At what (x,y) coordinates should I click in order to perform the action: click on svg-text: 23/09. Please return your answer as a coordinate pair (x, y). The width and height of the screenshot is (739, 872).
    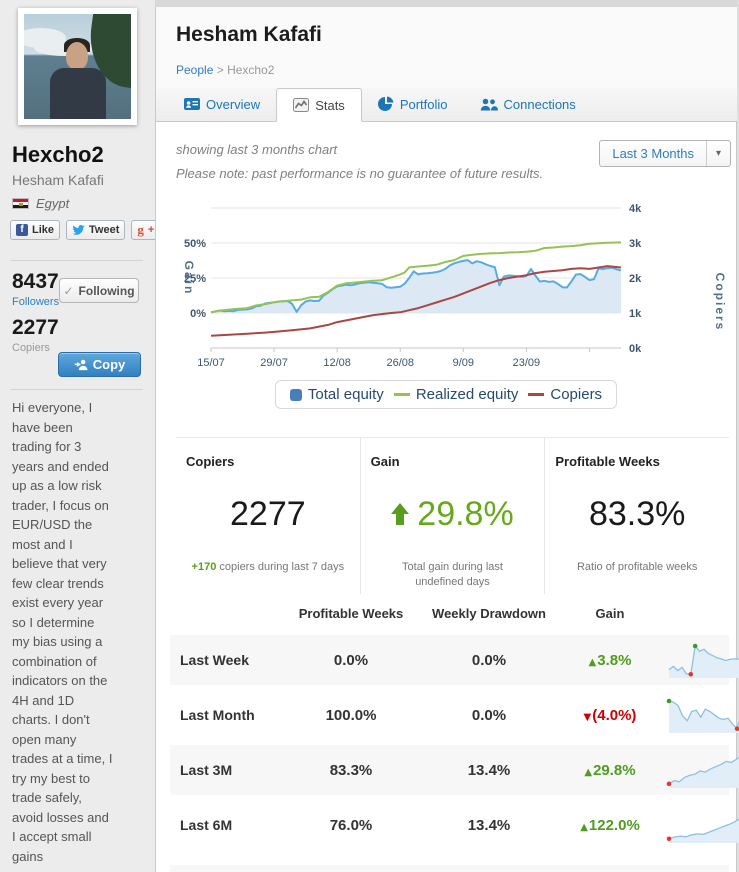
    Looking at the image, I should click on (527, 363).